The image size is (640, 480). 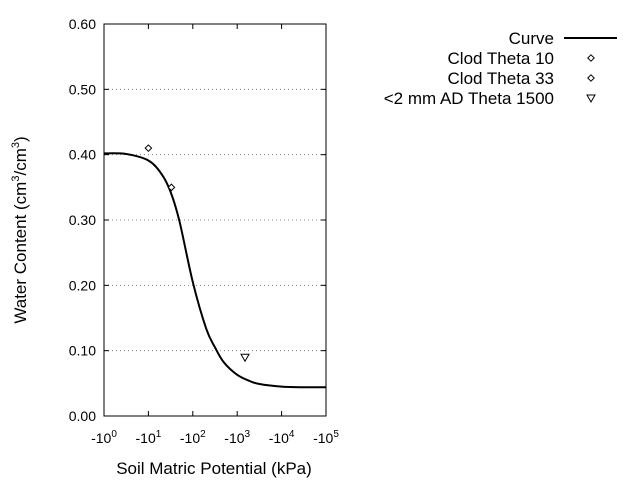 What do you see at coordinates (469, 98) in the screenshot?
I see `legend-label: <2 mm AD Theta 1500` at bounding box center [469, 98].